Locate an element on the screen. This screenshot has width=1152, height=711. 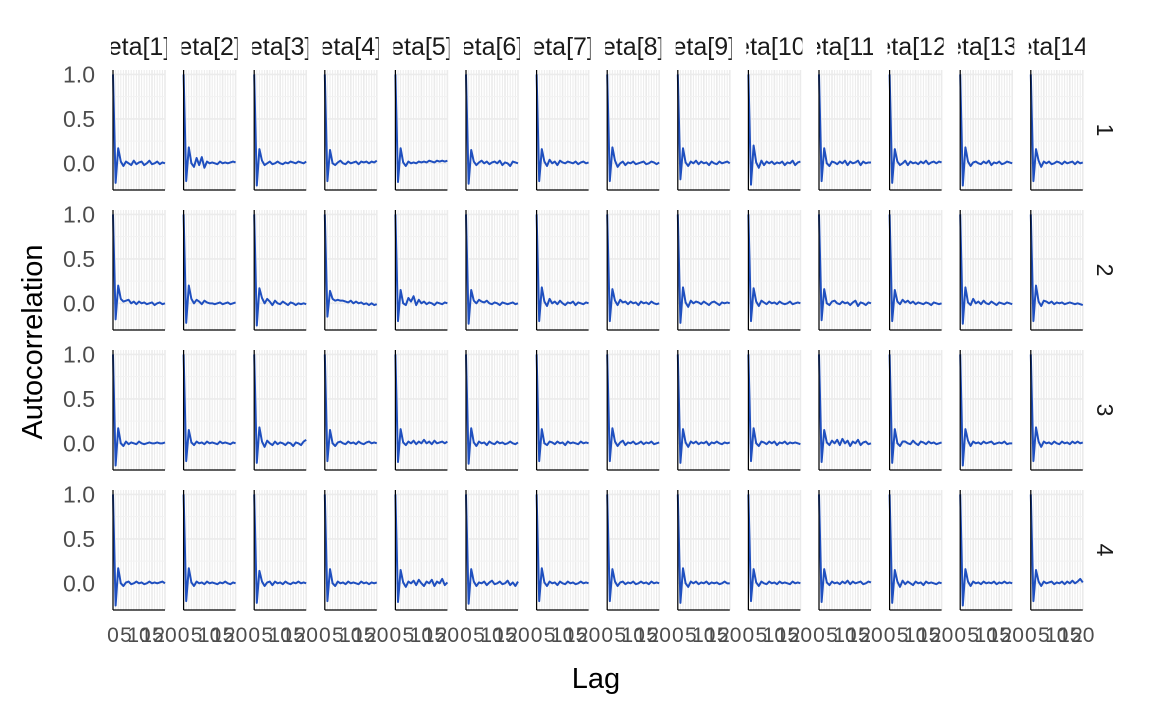
column-strip-label: eta[3] is located at coordinates (280, 47).